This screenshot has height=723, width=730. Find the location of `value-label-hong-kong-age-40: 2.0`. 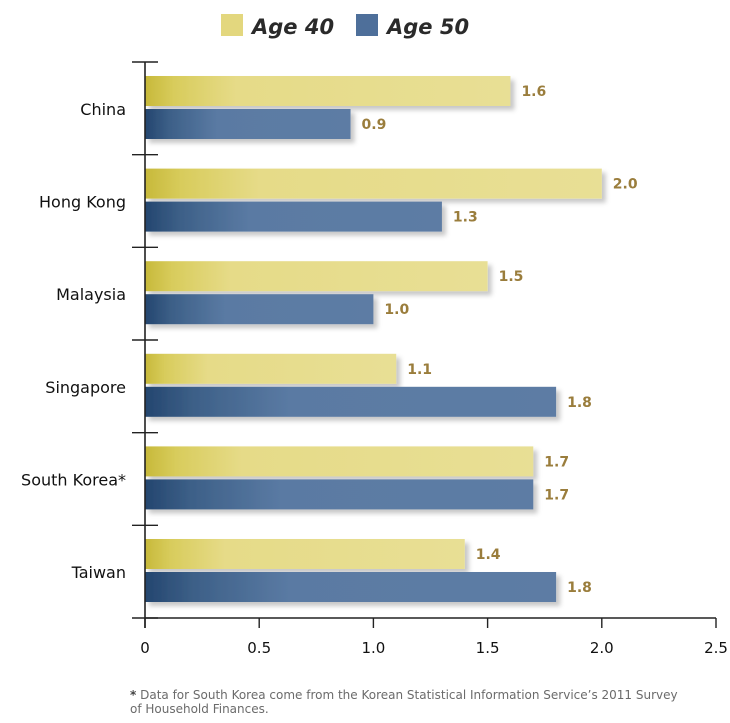

value-label-hong-kong-age-40: 2.0 is located at coordinates (625, 185).